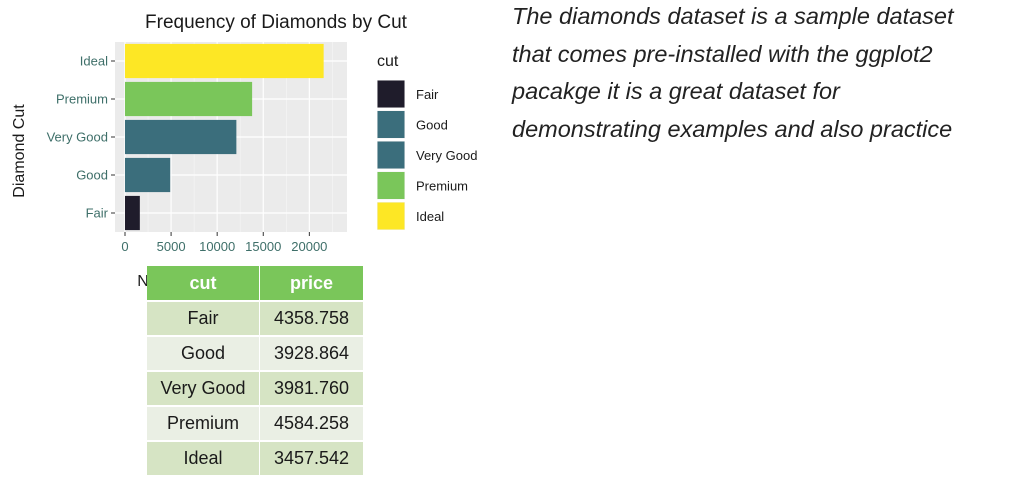 The width and height of the screenshot is (1023, 489). Describe the element at coordinates (309, 246) in the screenshot. I see `x-tick-label: 20000` at that location.